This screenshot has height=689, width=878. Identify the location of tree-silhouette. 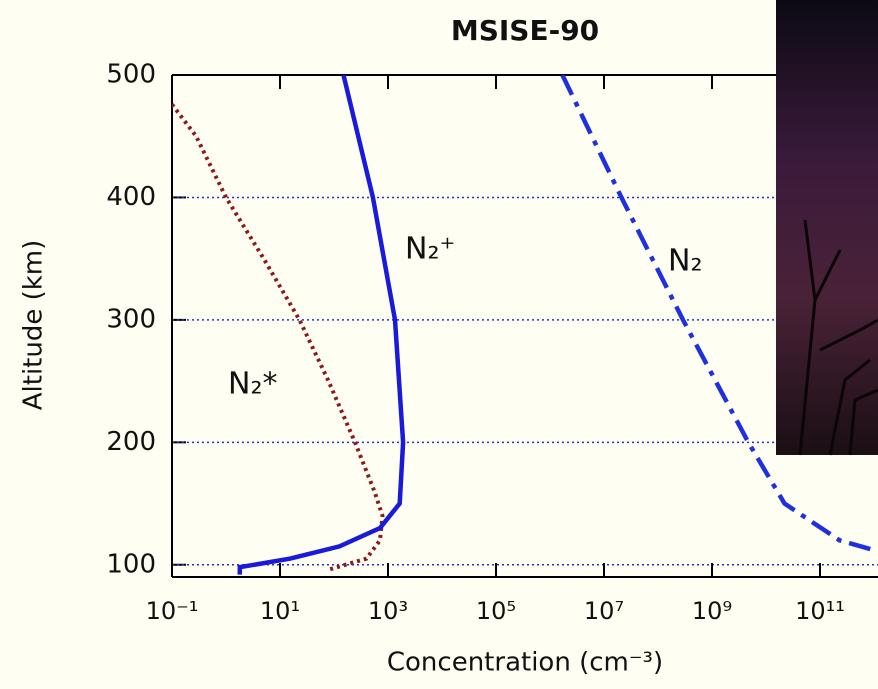
(838, 337).